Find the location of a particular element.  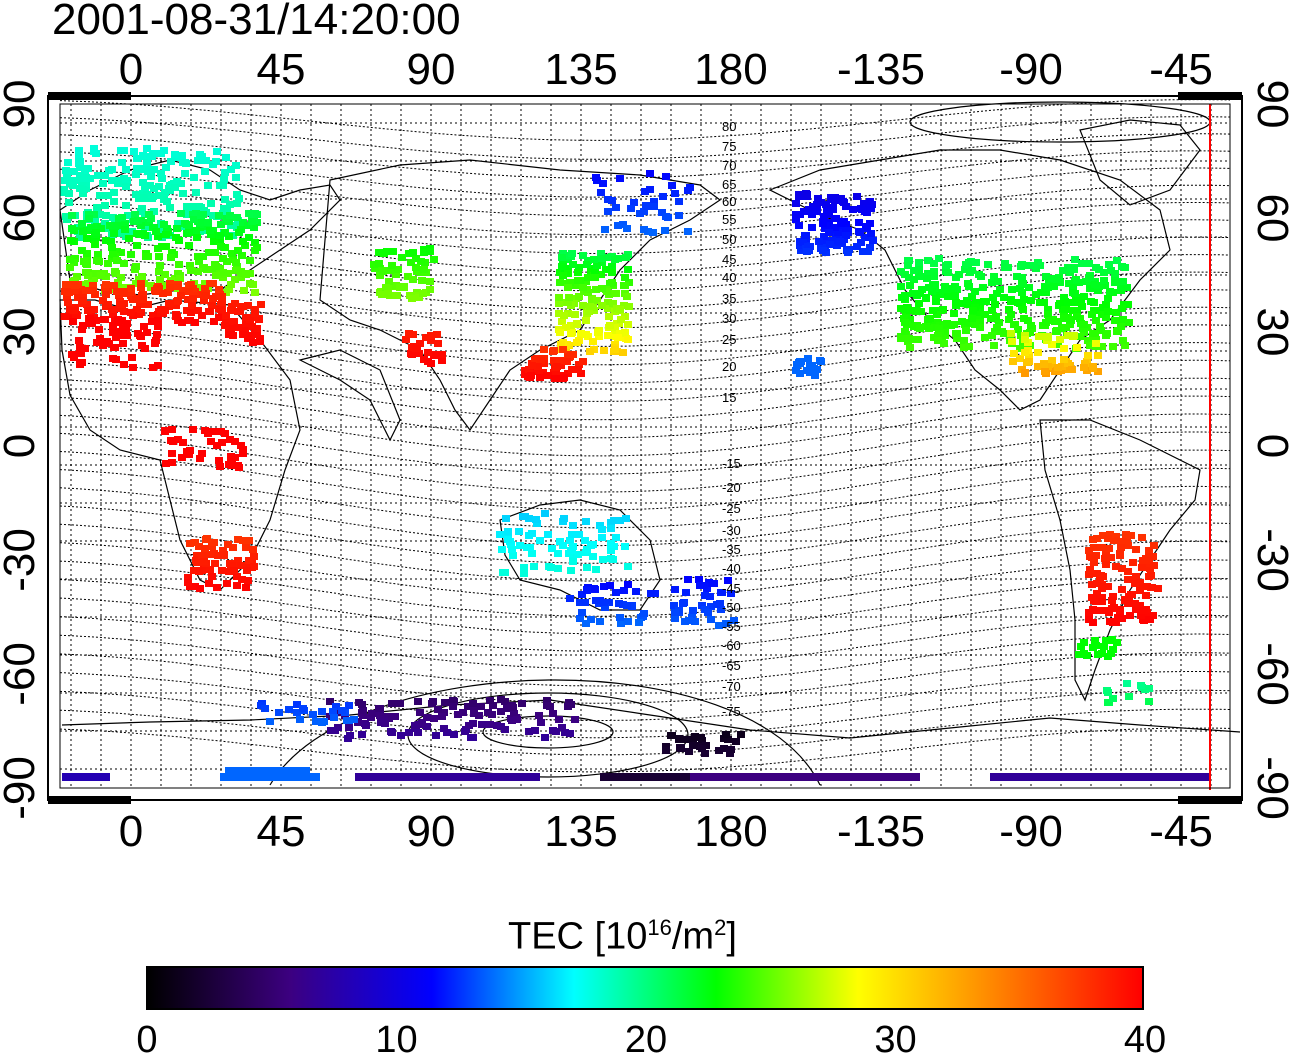

contour-label: -20 is located at coordinates (731, 487).